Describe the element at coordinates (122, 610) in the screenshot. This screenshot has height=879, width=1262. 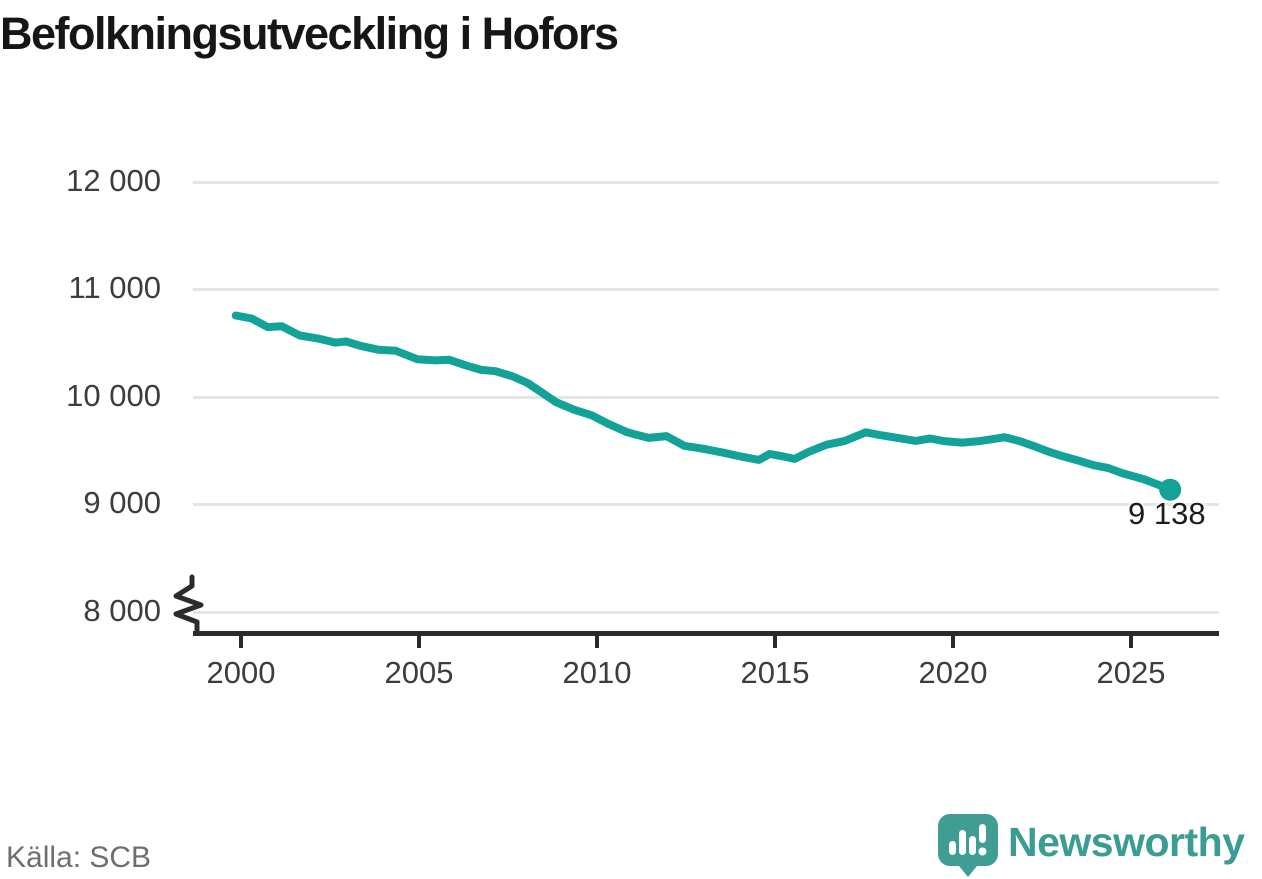
I see `y-tick-label: 8 000` at that location.